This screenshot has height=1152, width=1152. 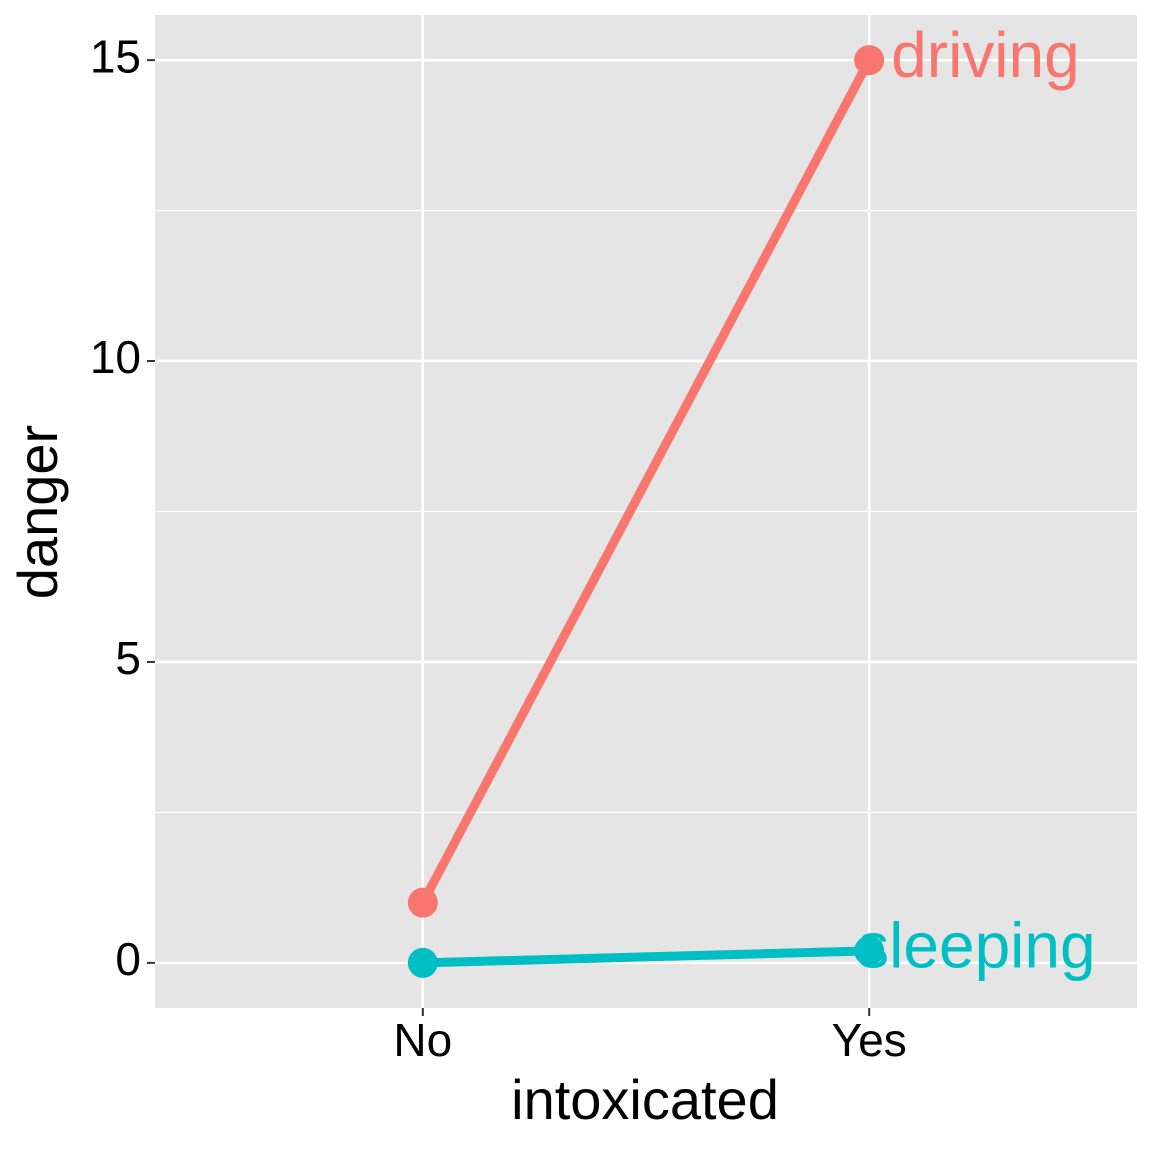 I want to click on y-tick-label: 0, so click(x=128, y=959).